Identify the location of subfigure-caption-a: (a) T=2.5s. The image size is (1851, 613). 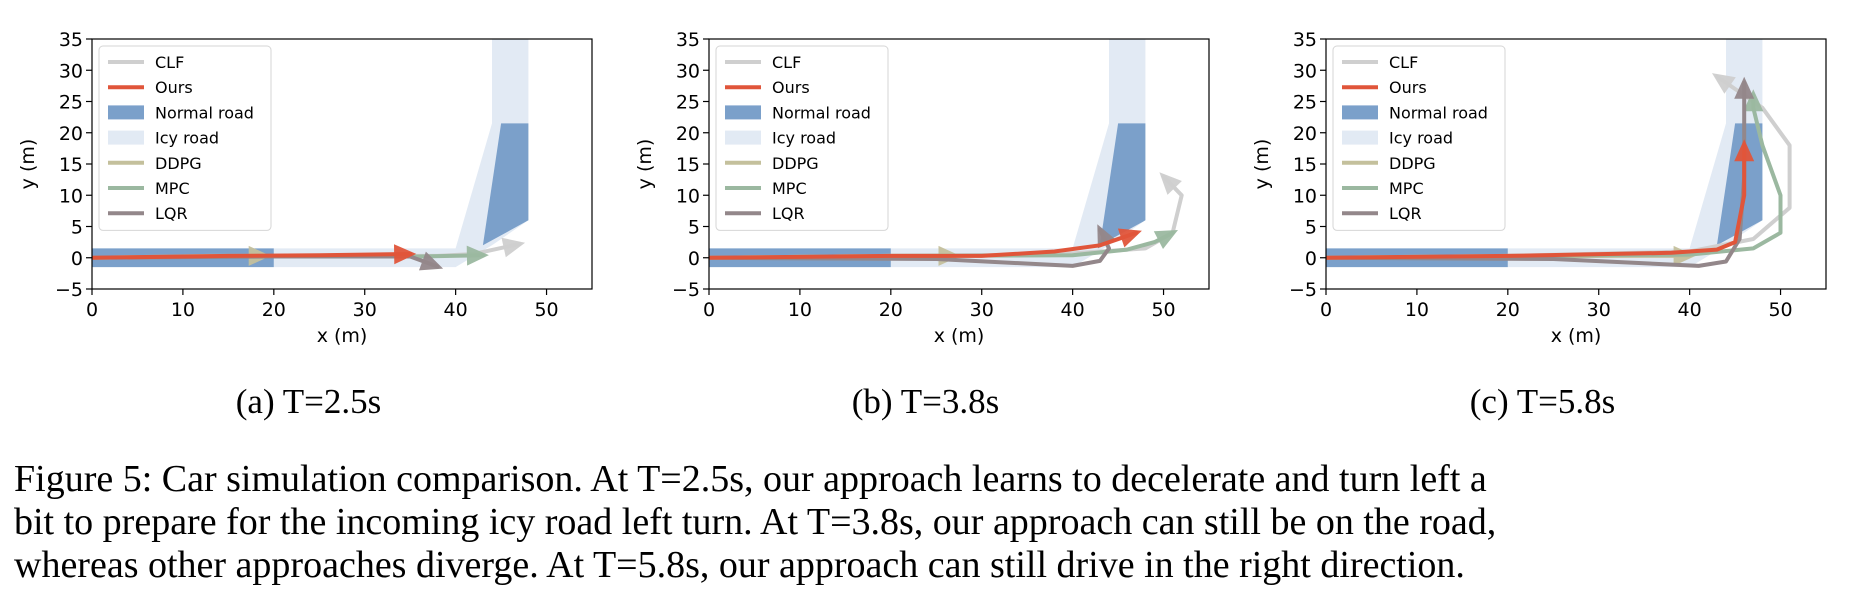
(308, 401).